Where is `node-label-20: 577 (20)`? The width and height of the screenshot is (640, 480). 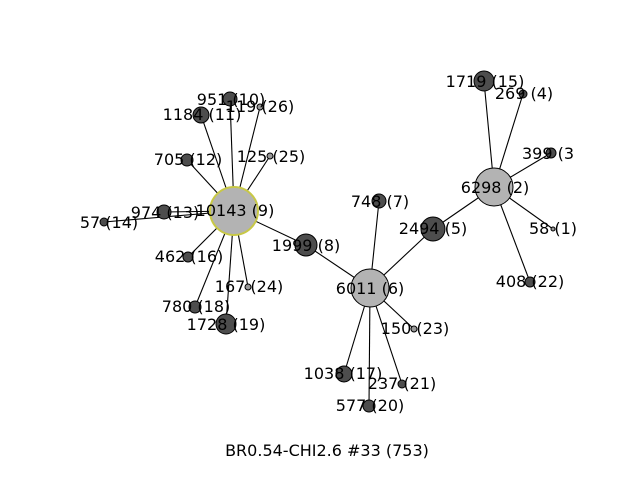 node-label-20: 577 (20) is located at coordinates (370, 405).